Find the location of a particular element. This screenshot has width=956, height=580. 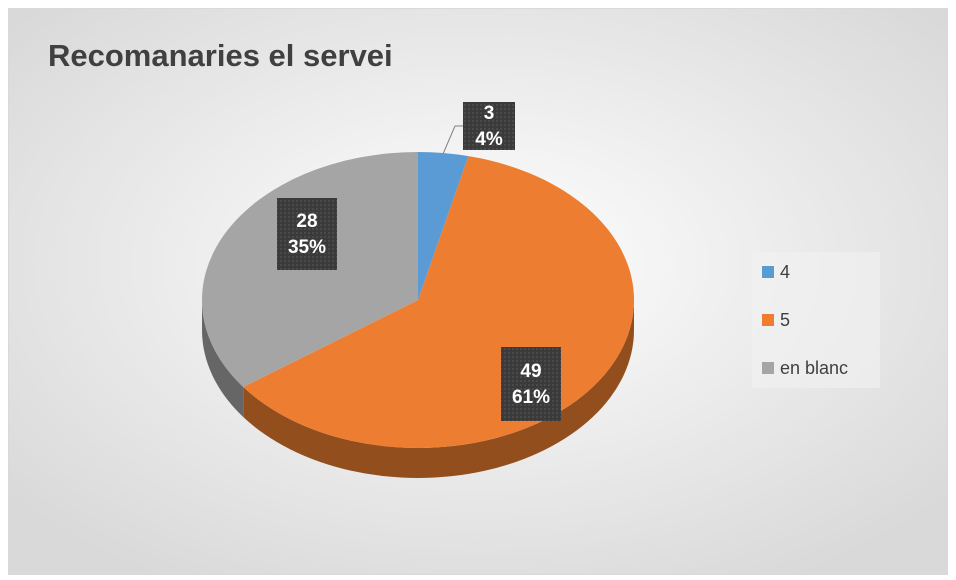

data-label-percent: 35% is located at coordinates (307, 247).